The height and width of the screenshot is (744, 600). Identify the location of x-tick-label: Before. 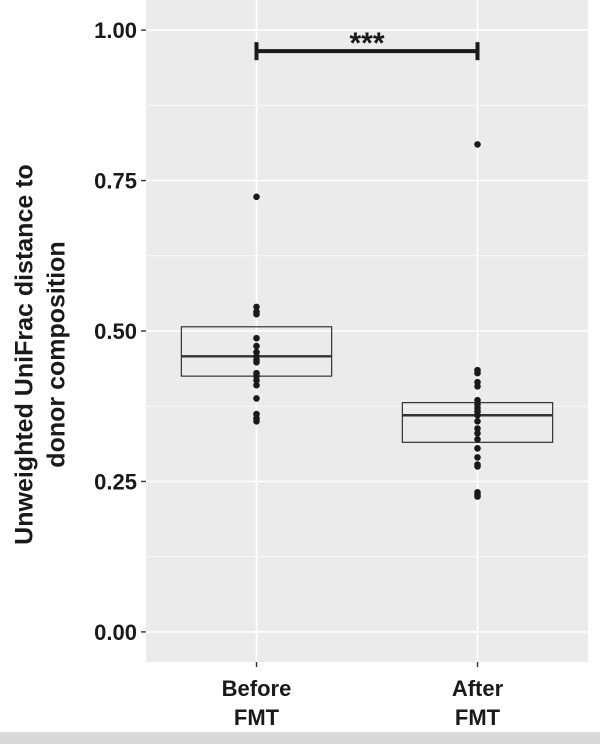
(257, 688).